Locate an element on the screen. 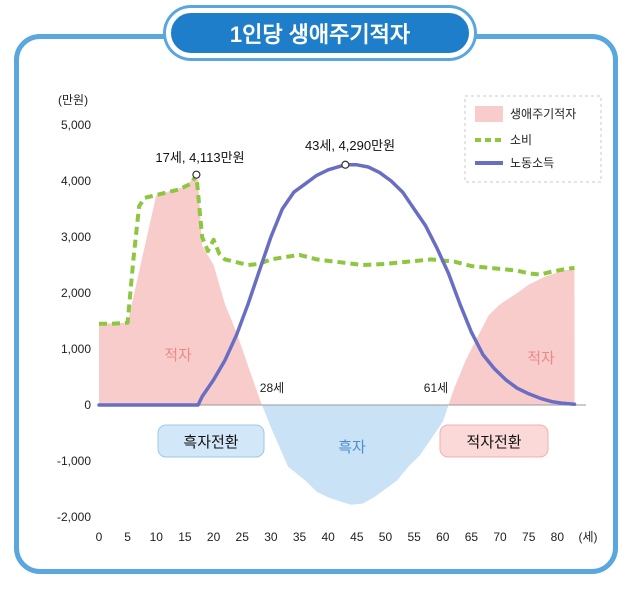  y-tick-label: 1,000 is located at coordinates (76, 349).